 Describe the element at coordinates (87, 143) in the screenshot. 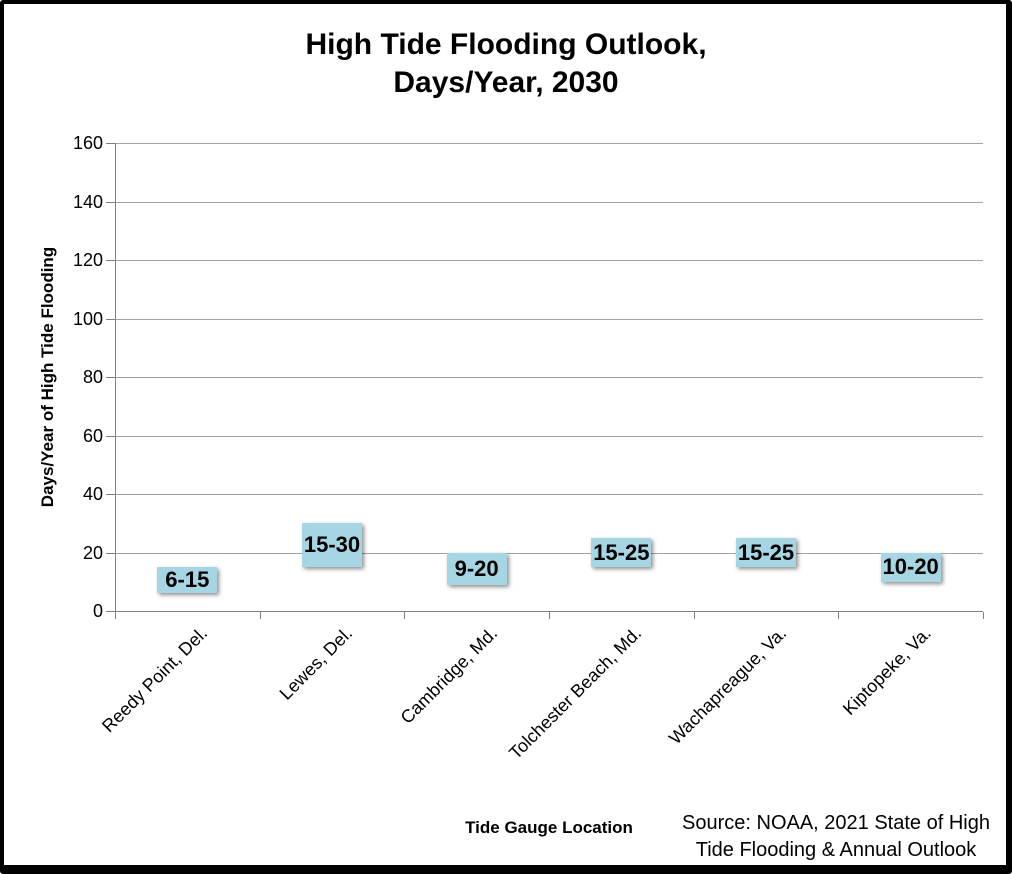

I see `y-tick-label-160: 160` at that location.